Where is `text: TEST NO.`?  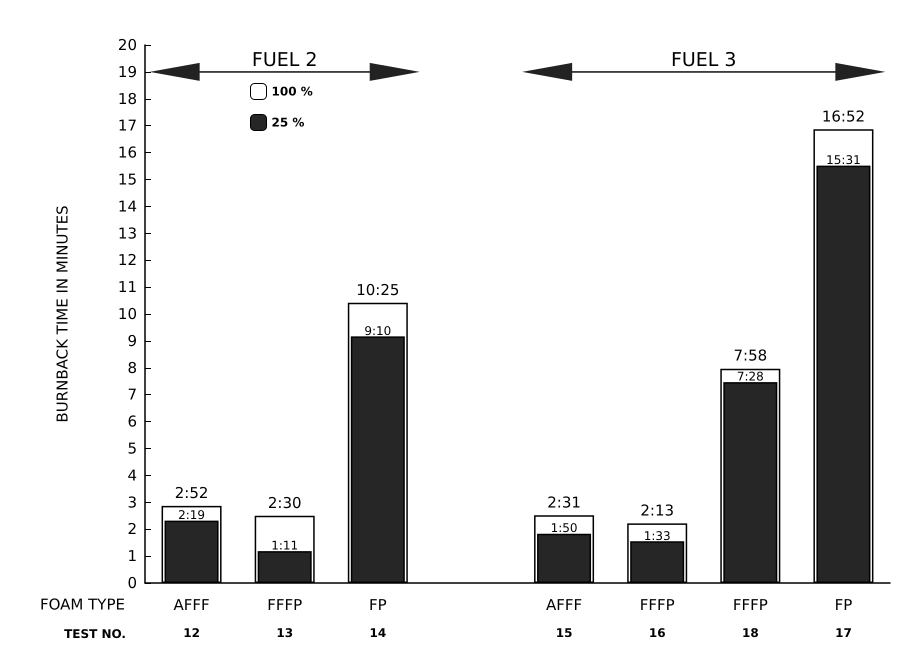
text: TEST NO. is located at coordinates (95, 634).